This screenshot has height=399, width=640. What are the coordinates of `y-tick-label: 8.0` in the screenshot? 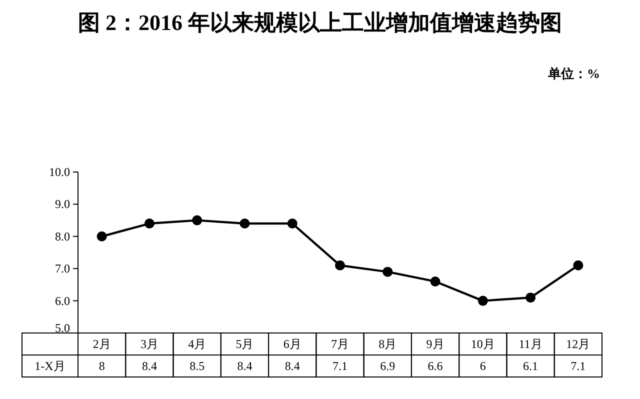 It's located at (62, 236).